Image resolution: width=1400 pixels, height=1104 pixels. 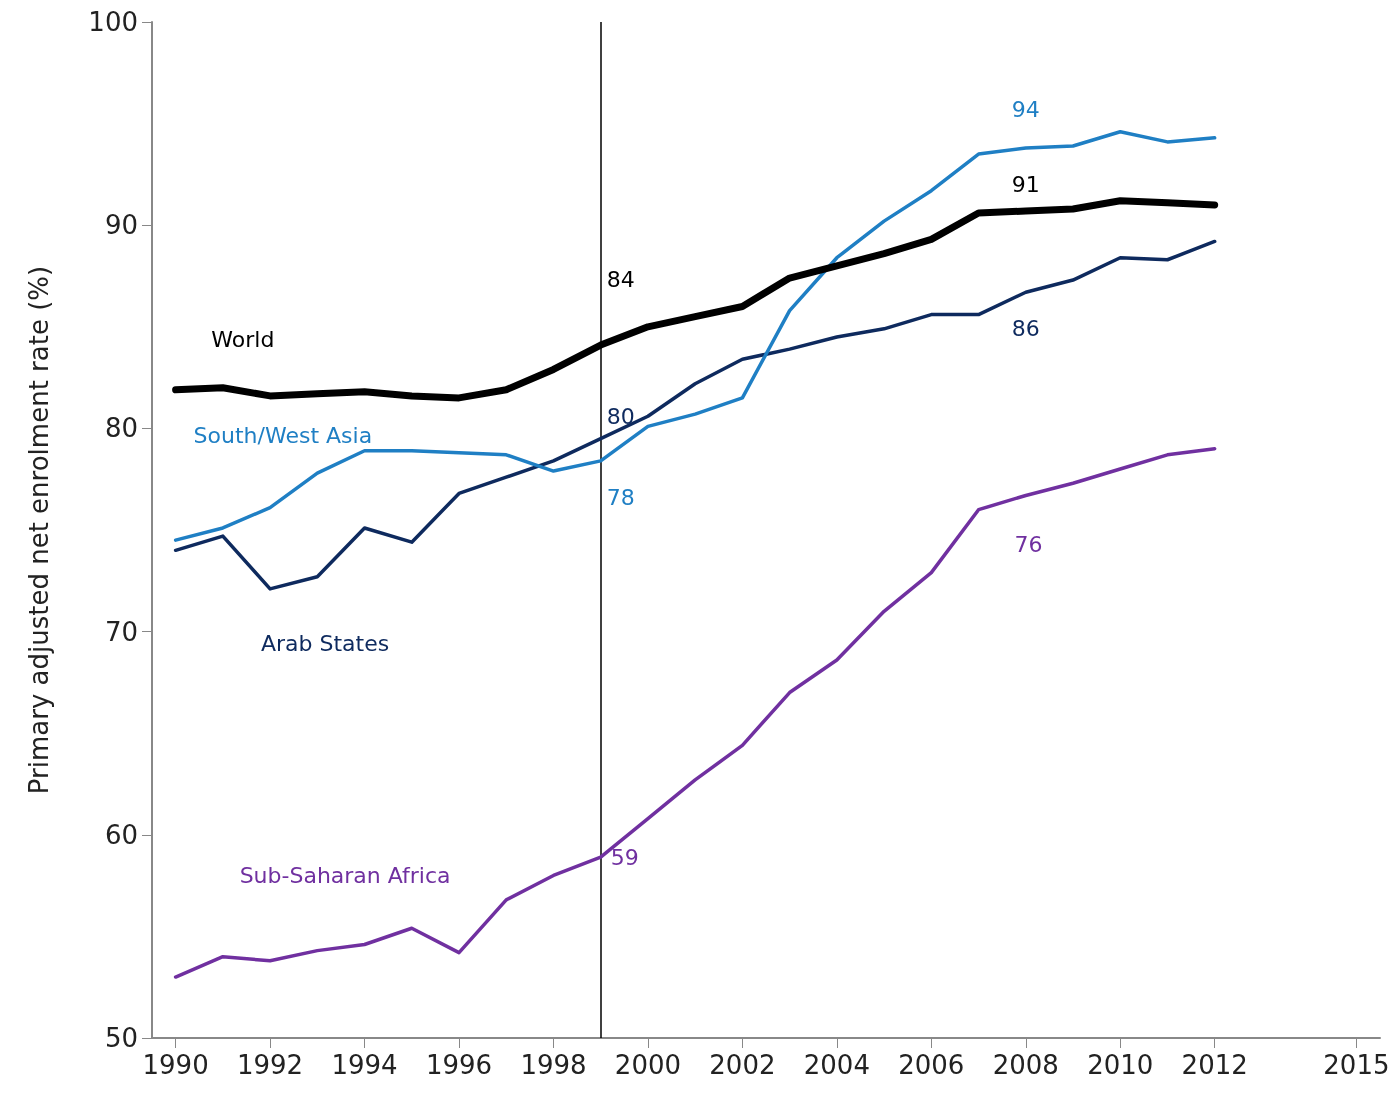 I want to click on series-label: South/West Asia, so click(x=283, y=436).